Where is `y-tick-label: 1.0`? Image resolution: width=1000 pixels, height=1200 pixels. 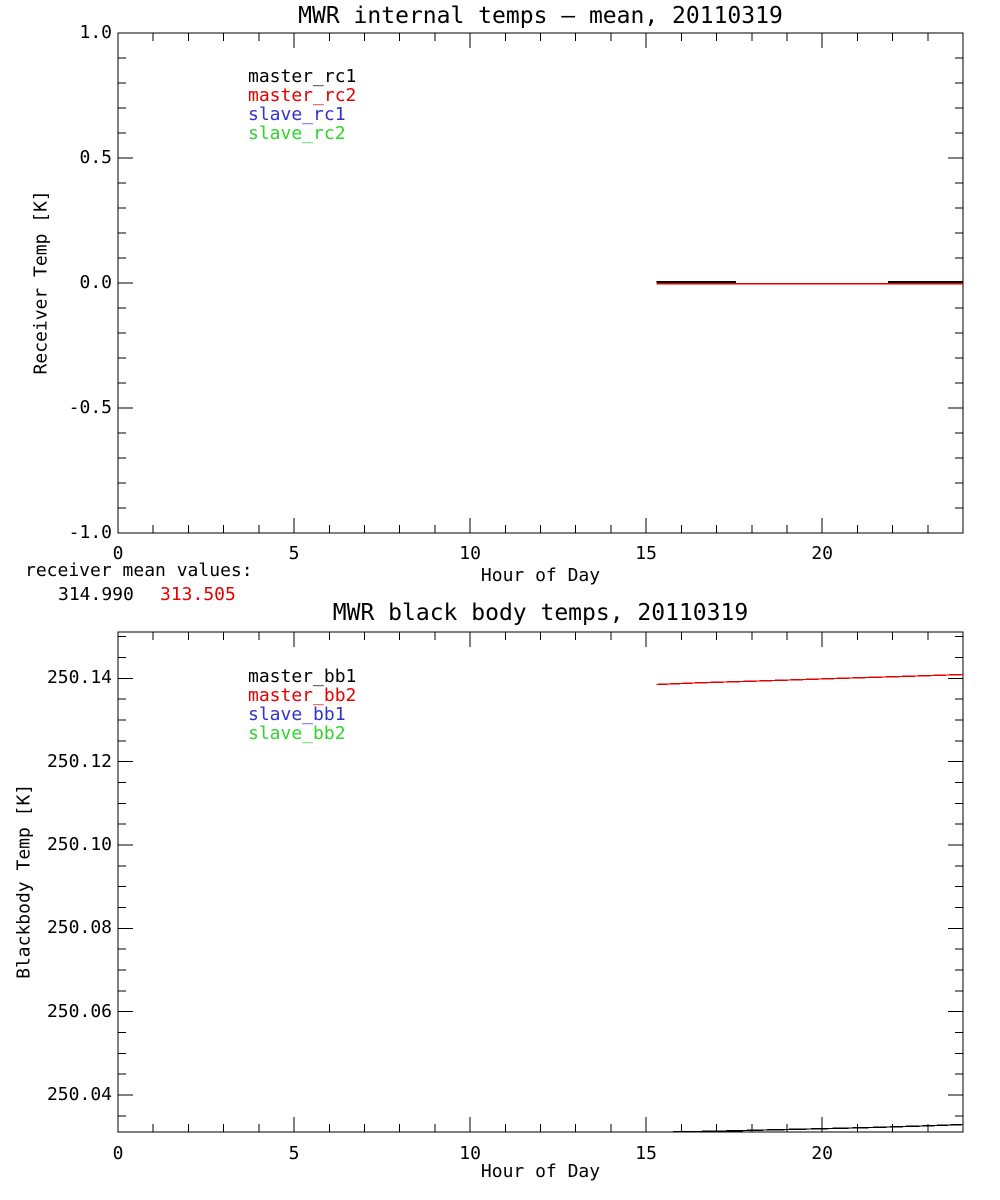
y-tick-label: 1.0 is located at coordinates (95, 32).